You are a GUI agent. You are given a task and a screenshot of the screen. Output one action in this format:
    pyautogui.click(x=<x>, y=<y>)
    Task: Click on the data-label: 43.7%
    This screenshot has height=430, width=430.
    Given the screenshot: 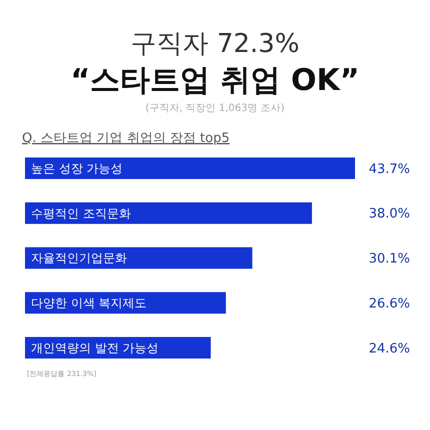 What is the action you would take?
    pyautogui.click(x=389, y=169)
    